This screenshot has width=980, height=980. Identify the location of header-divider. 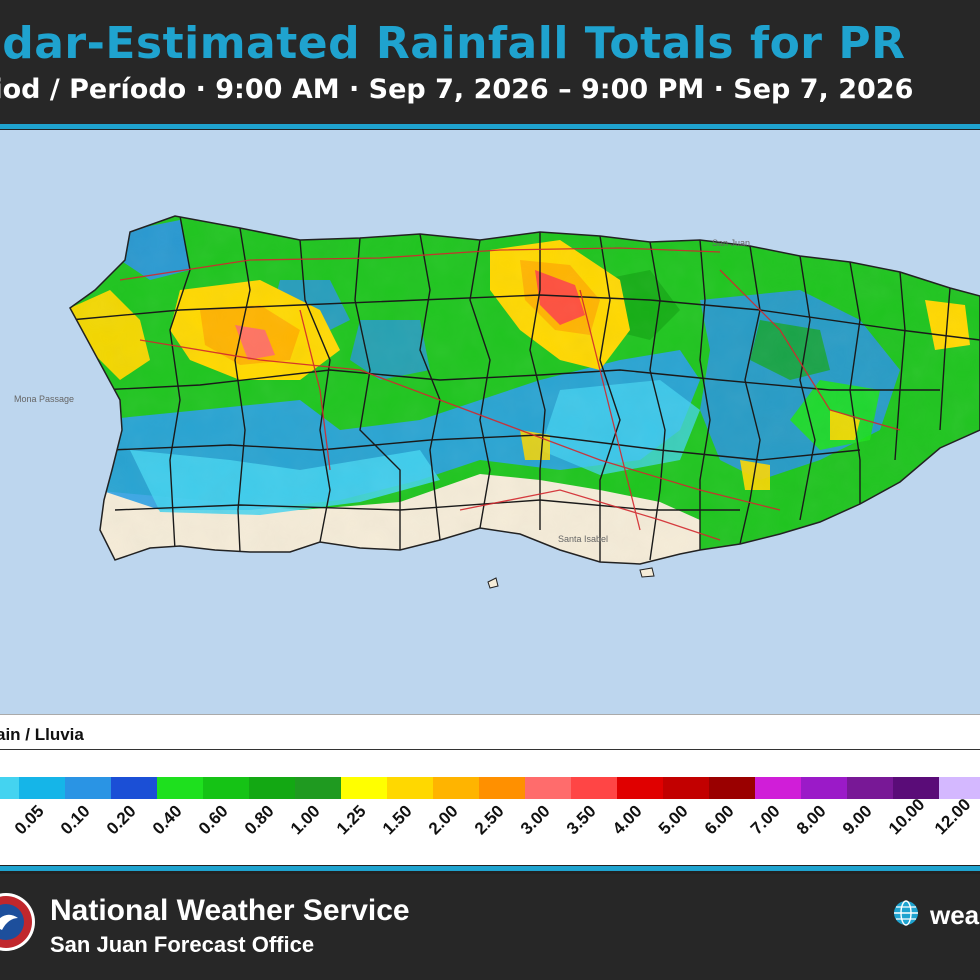
(490, 126).